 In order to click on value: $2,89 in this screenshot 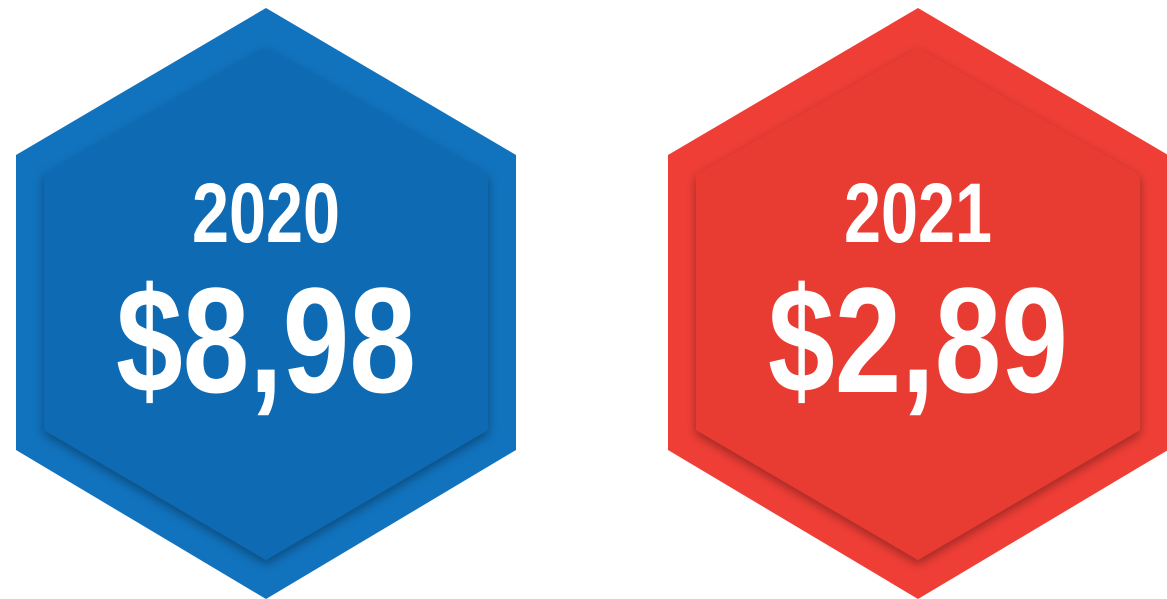, I will do `click(918, 340)`.